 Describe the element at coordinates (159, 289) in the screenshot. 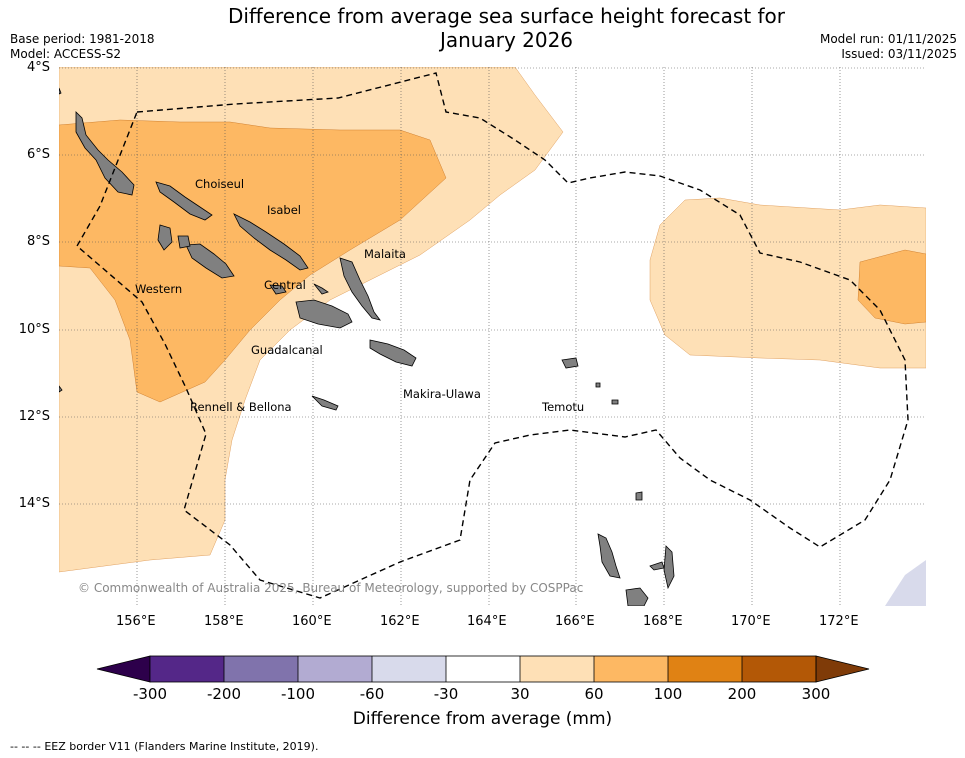

I see `place-label-western: Western` at that location.